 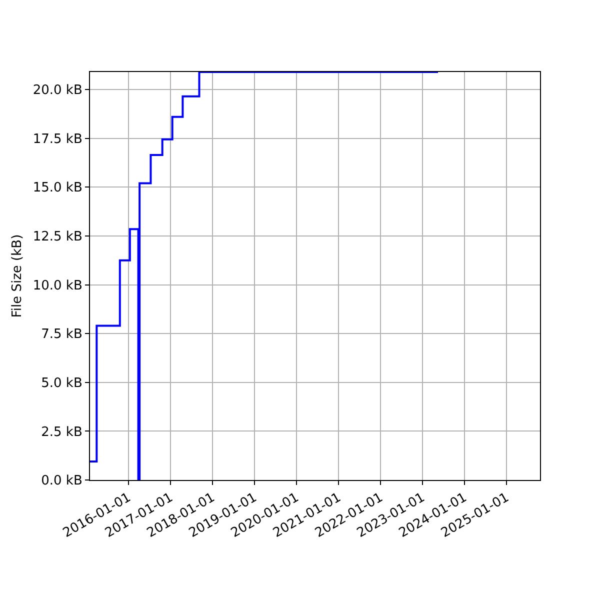 What do you see at coordinates (57, 286) in the screenshot?
I see `y-tick-label: 10.0 kB` at bounding box center [57, 286].